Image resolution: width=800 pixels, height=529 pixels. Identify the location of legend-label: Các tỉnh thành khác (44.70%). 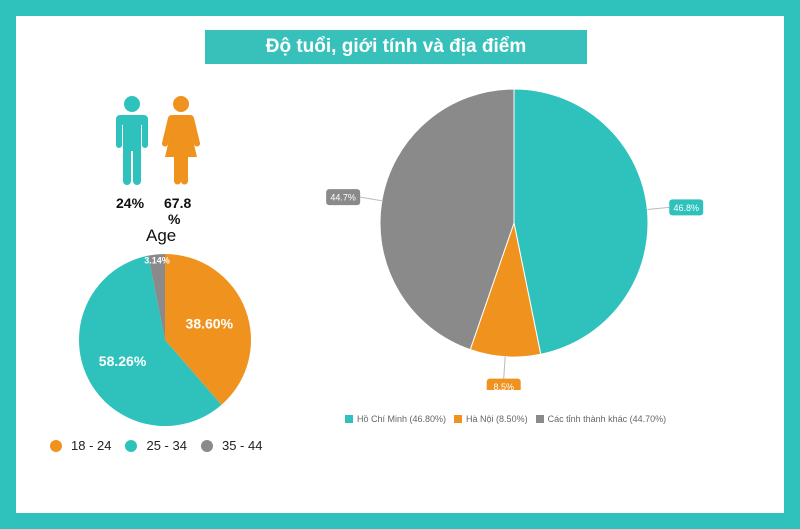
(607, 419).